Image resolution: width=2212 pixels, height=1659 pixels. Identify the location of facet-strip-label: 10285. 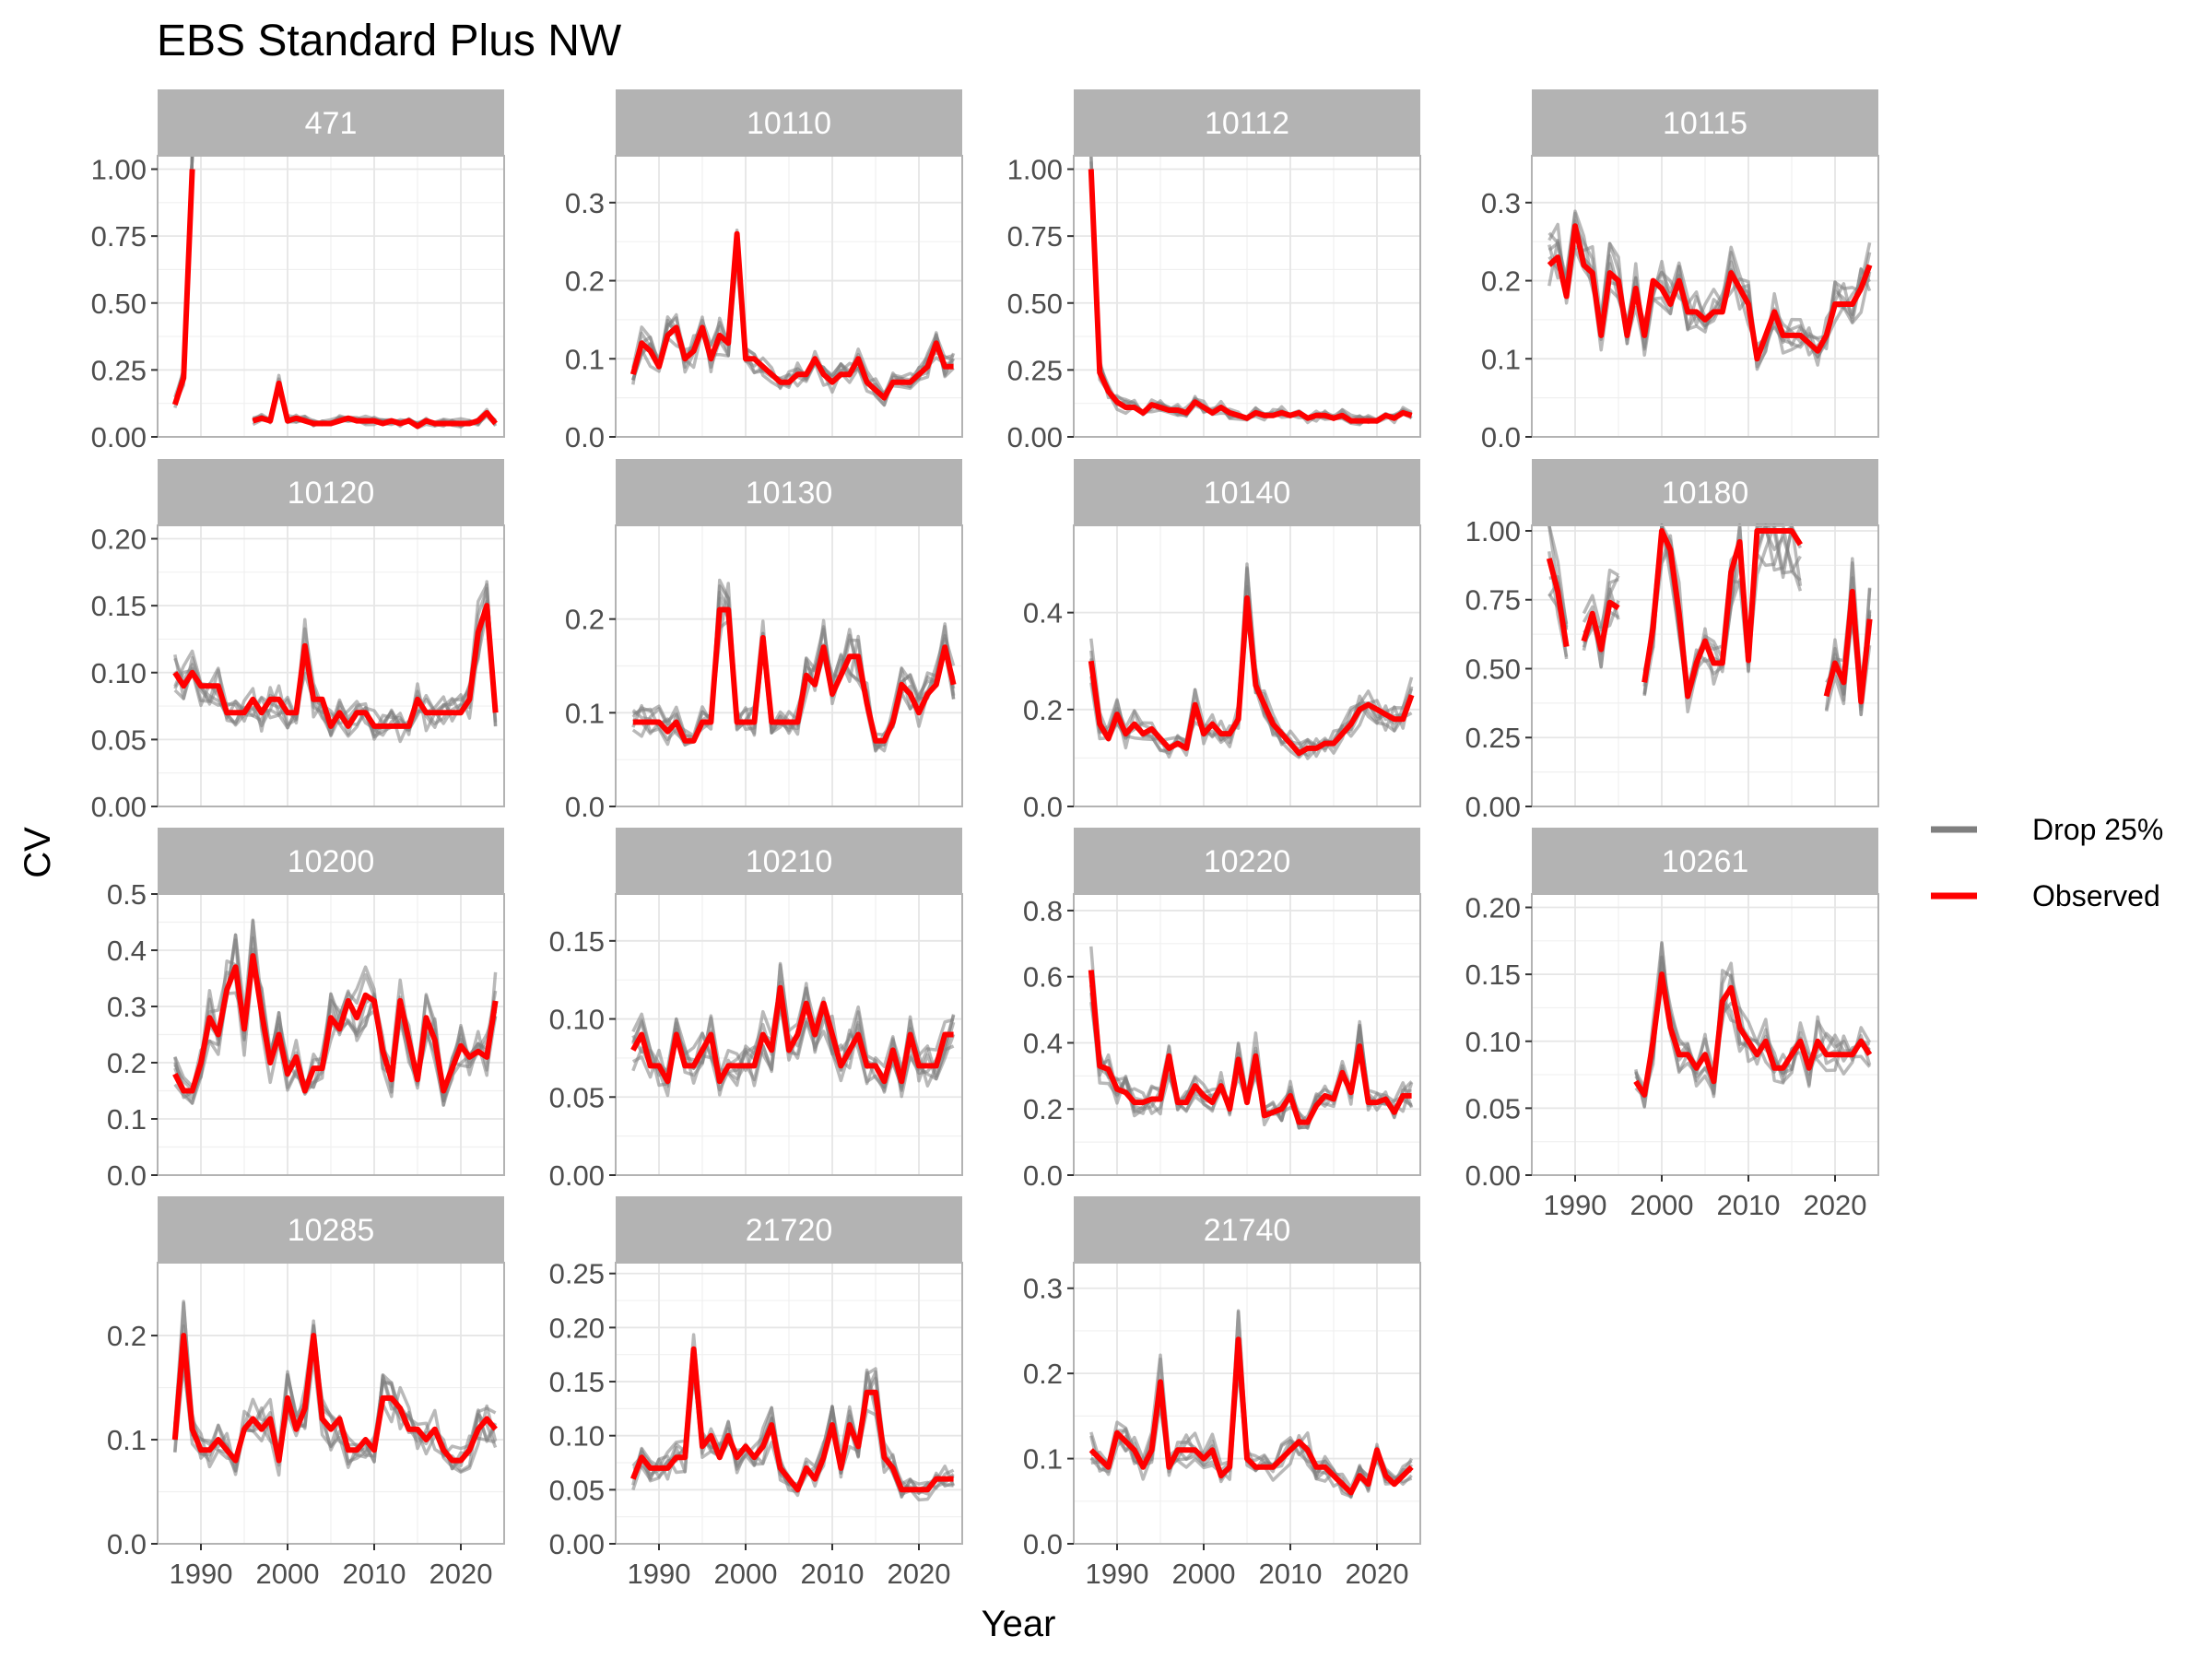
(331, 1230).